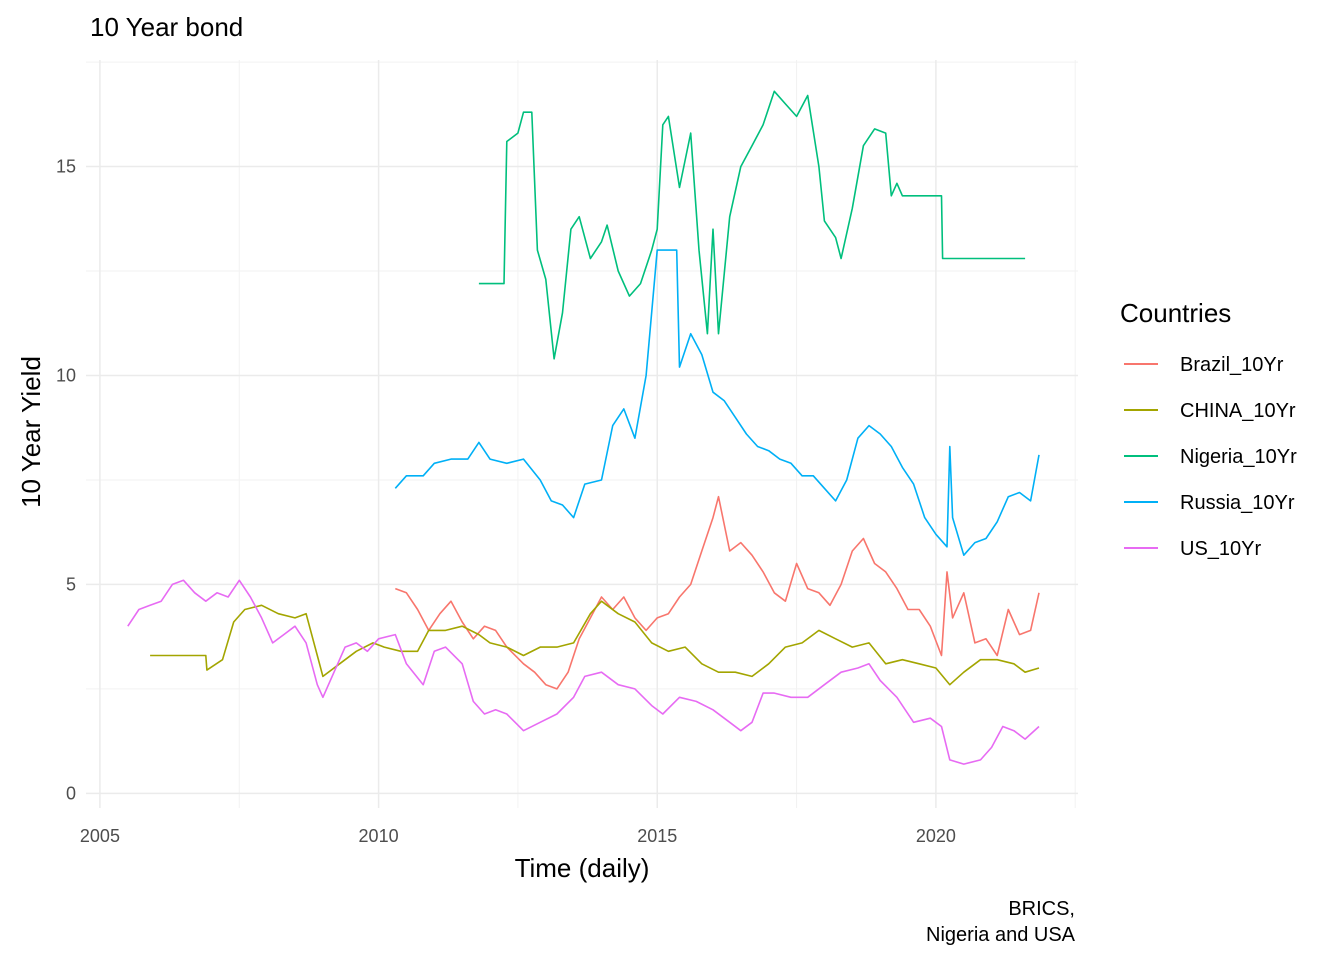 The height and width of the screenshot is (965, 1344). I want to click on legend-item-brazil_10yr: Brazil_10Yr, so click(1204, 365).